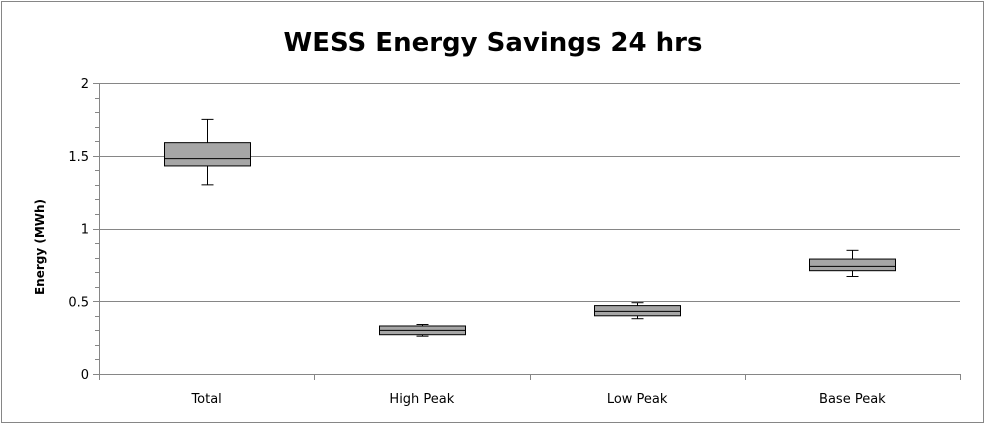 The width and height of the screenshot is (986, 425). Describe the element at coordinates (78, 157) in the screenshot. I see `y-tick-label: 1.5` at that location.